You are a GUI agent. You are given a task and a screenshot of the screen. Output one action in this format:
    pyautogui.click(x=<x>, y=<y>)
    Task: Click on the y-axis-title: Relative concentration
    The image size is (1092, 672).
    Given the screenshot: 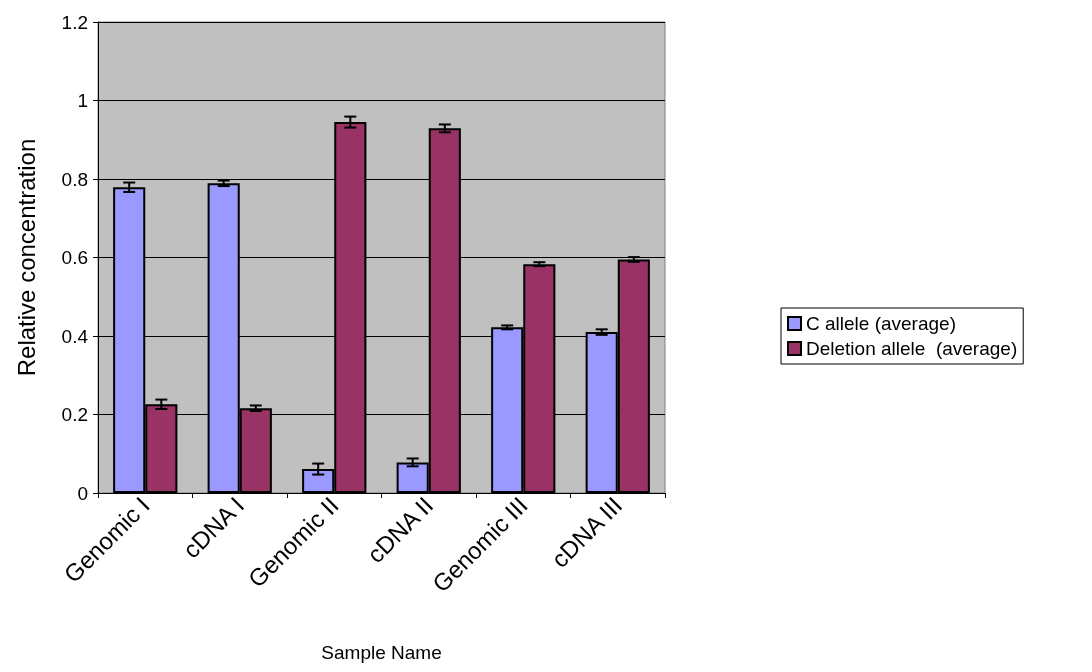 What is the action you would take?
    pyautogui.click(x=26, y=257)
    